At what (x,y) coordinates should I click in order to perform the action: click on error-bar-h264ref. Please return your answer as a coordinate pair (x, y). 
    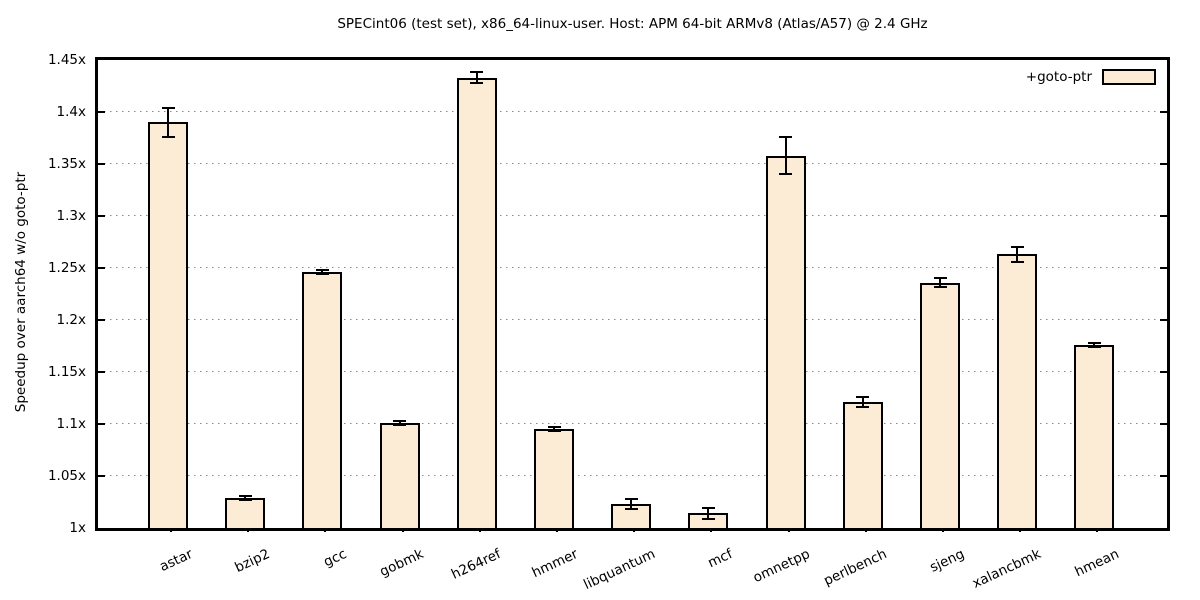
    Looking at the image, I should click on (476, 77).